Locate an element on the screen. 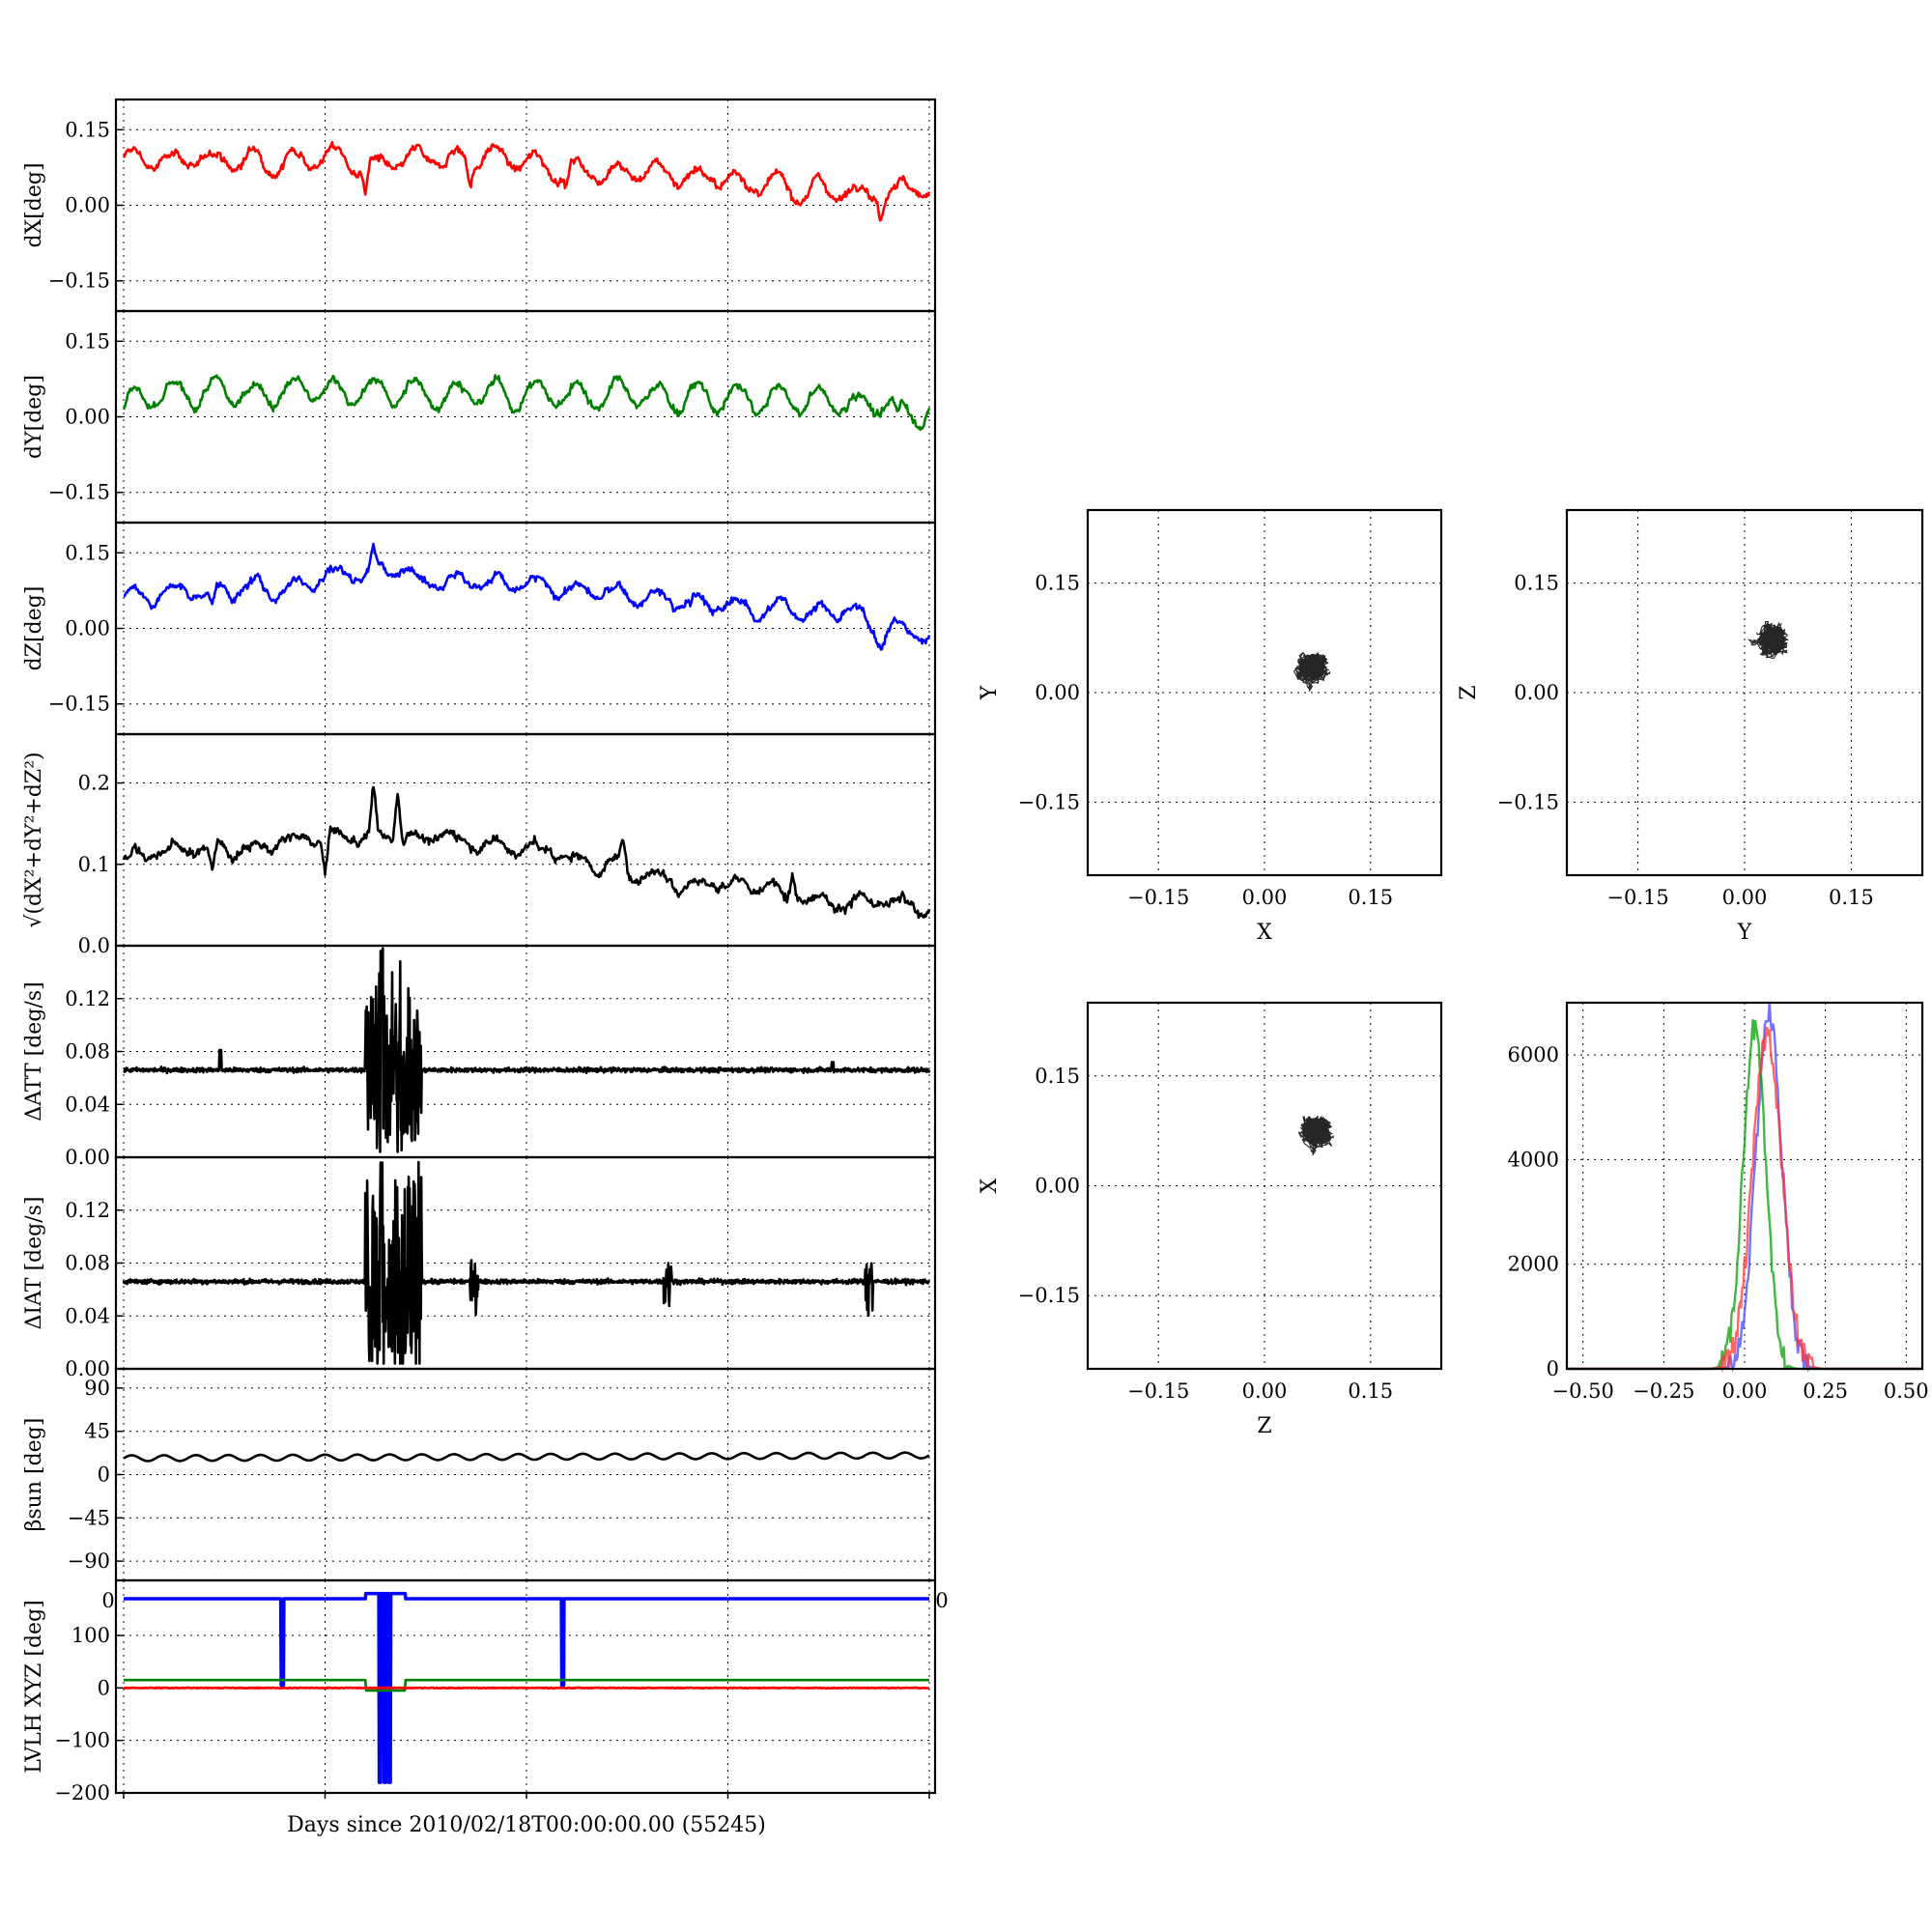 This screenshot has width=1932, height=1932. ylabel-dX: dX[deg] is located at coordinates (34, 204).